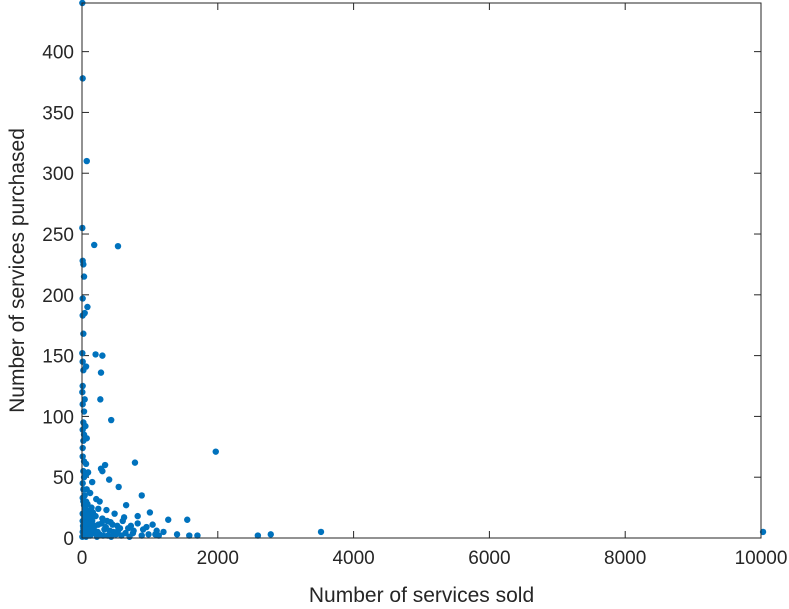 This screenshot has height=609, width=789. I want to click on y-tick-label: 150, so click(58, 357).